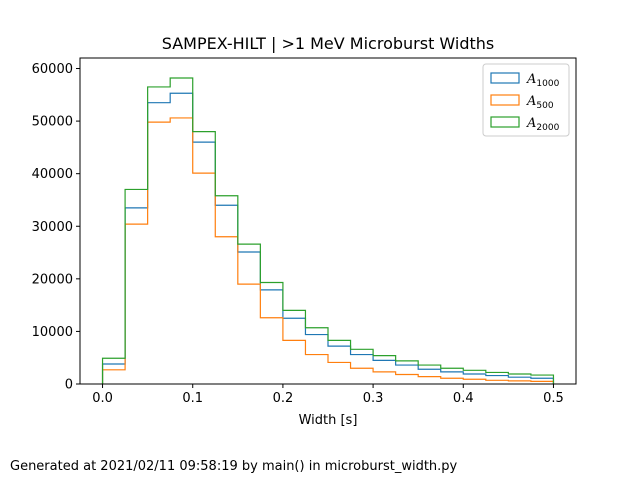 The width and height of the screenshot is (640, 480). I want to click on x-axis: 0.0 0.1 0.2 0.3 0.4 0.5, so click(328, 395).